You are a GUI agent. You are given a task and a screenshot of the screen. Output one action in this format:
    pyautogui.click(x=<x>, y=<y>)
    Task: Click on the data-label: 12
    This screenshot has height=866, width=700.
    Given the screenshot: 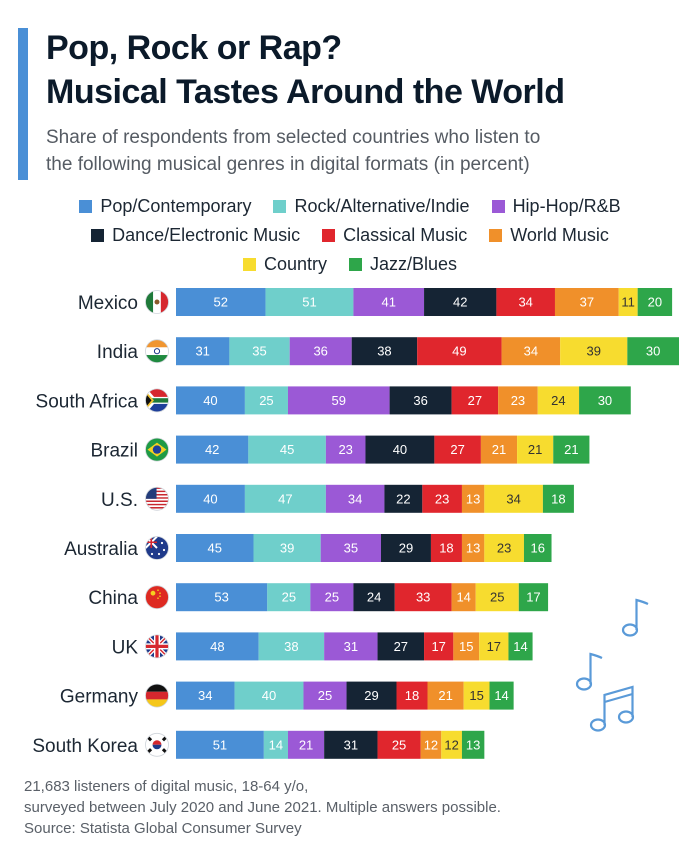 What is the action you would take?
    pyautogui.click(x=431, y=744)
    